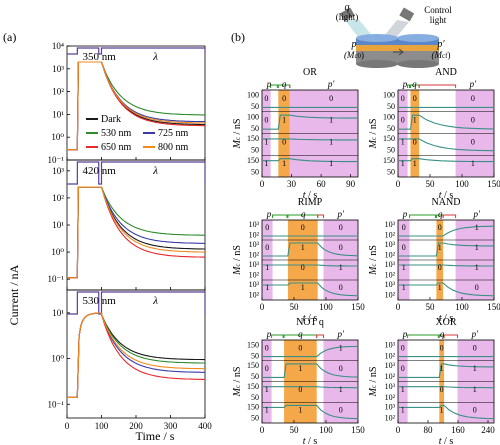 This screenshot has height=445, width=500. What do you see at coordinates (137, 133) in the screenshot?
I see `panel-a-legend: Dark 530 nm 725 nm 650 nm 800 nm` at bounding box center [137, 133].